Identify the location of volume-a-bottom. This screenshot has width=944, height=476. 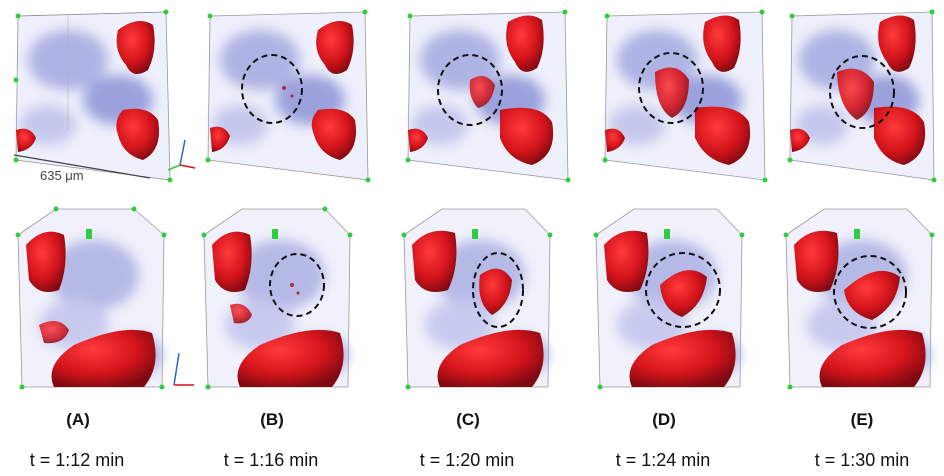
(104, 298).